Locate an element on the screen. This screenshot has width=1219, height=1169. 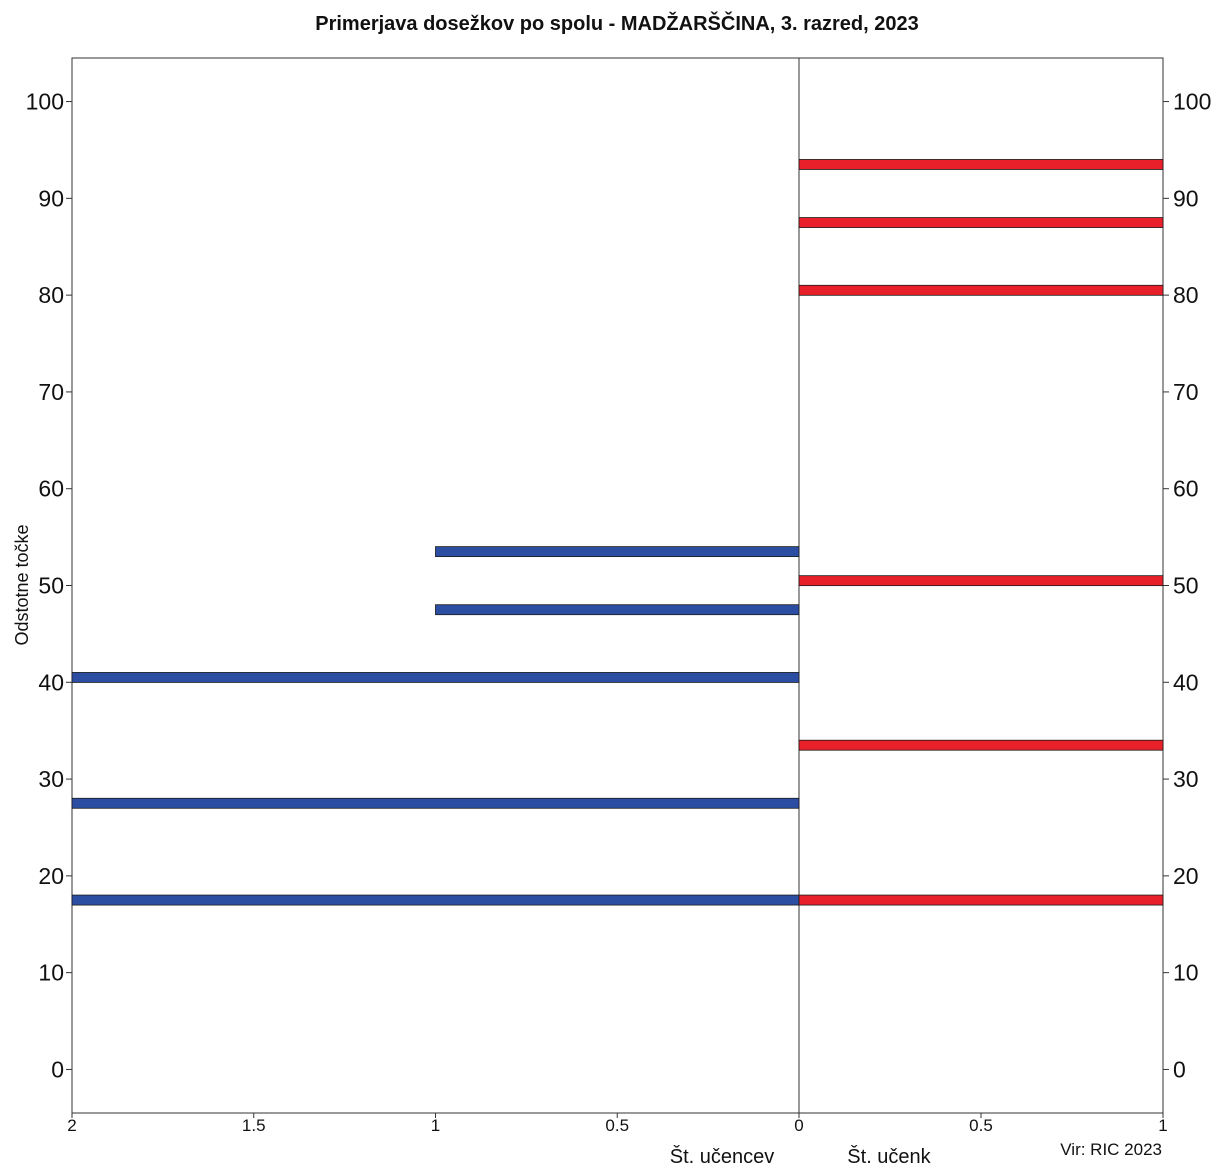
y-tick-label-right: 90 is located at coordinates (1186, 198).